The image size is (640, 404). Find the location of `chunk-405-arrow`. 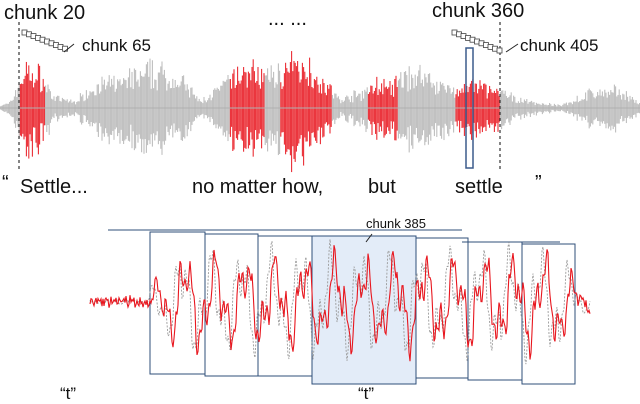

chunk-405-arrow is located at coordinates (512, 48).